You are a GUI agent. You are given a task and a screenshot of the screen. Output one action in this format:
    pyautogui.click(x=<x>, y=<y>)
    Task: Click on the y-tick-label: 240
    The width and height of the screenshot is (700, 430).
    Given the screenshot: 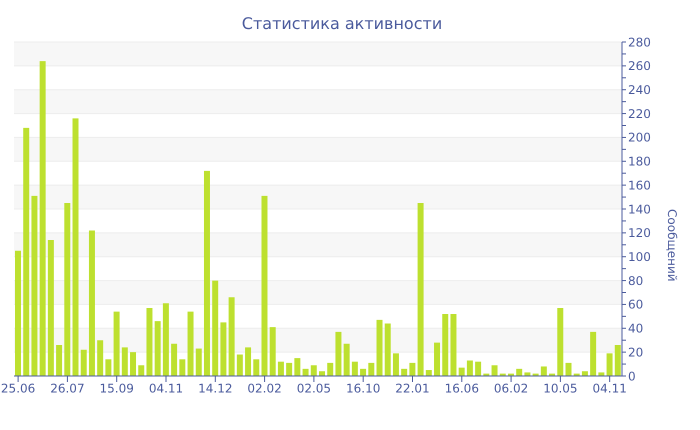 What is the action you would take?
    pyautogui.click(x=639, y=89)
    